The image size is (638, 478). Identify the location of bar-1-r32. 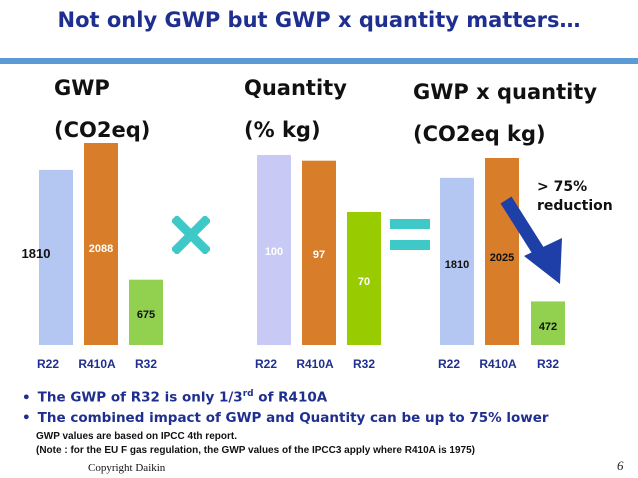
(364, 278).